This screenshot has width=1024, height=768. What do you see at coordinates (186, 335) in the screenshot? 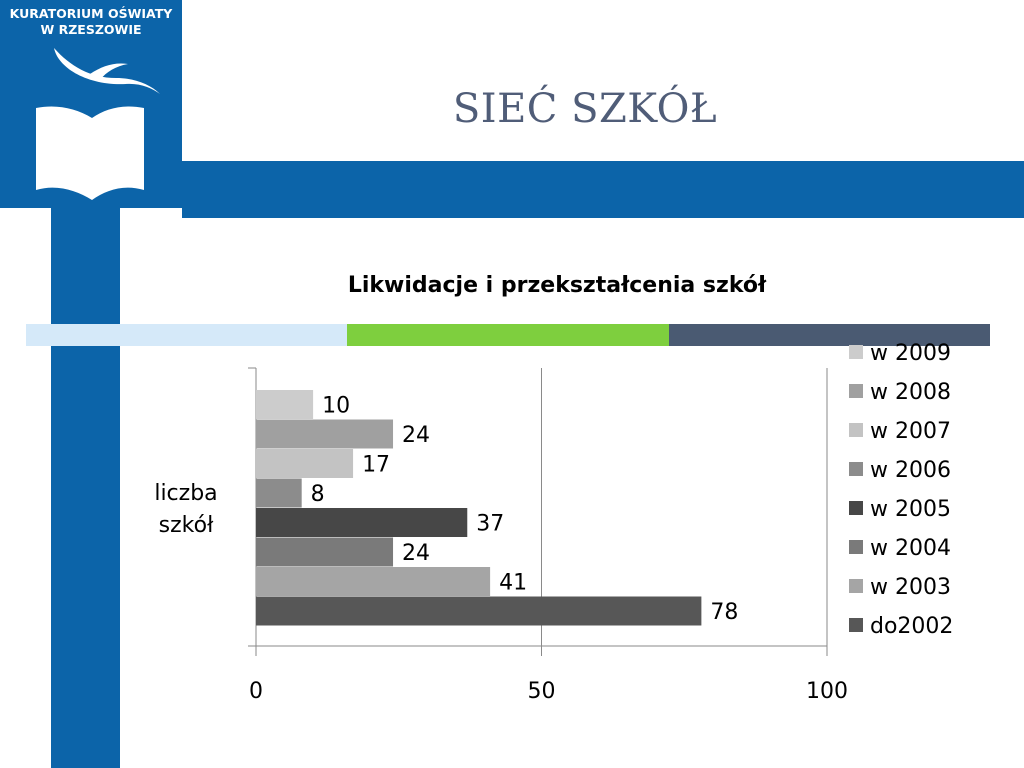
I see `color-strip-light-blue` at bounding box center [186, 335].